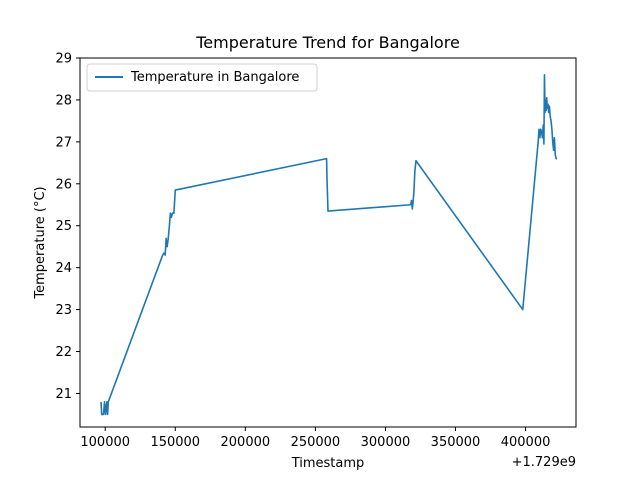  I want to click on y-tick-label: 23, so click(63, 310).